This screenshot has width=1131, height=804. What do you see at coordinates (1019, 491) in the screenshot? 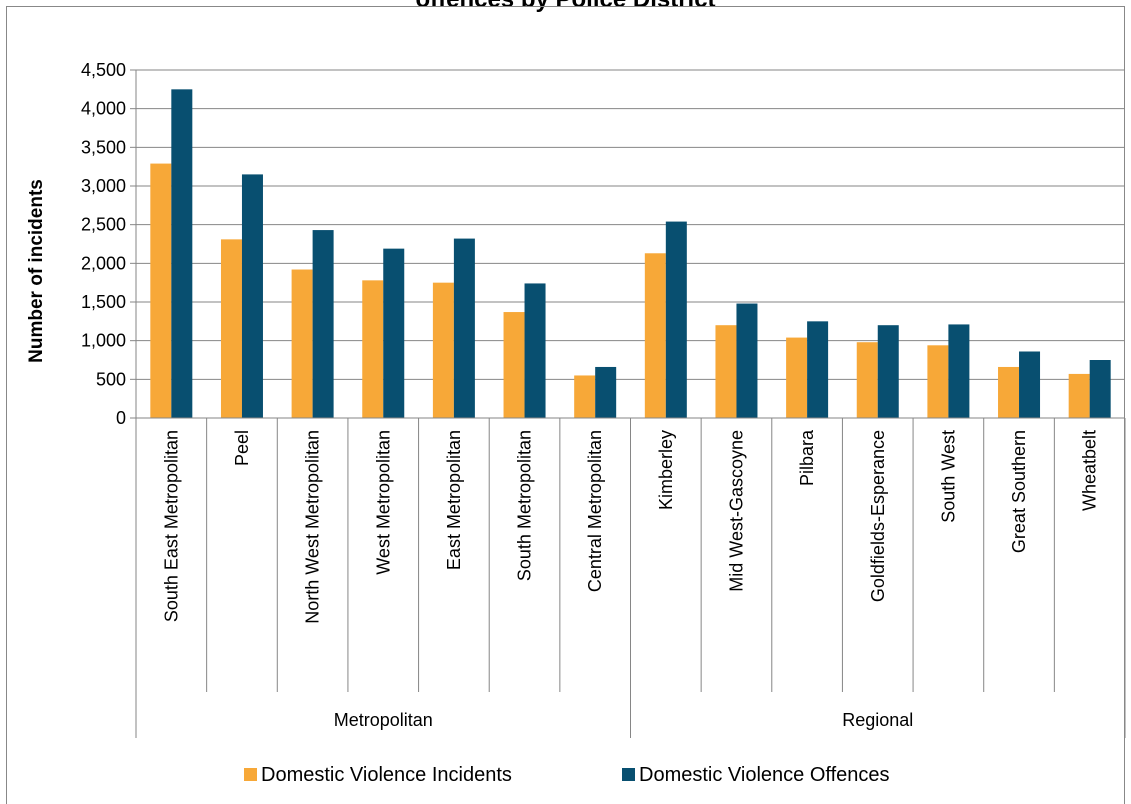
I see `category-label: Great Southern` at bounding box center [1019, 491].